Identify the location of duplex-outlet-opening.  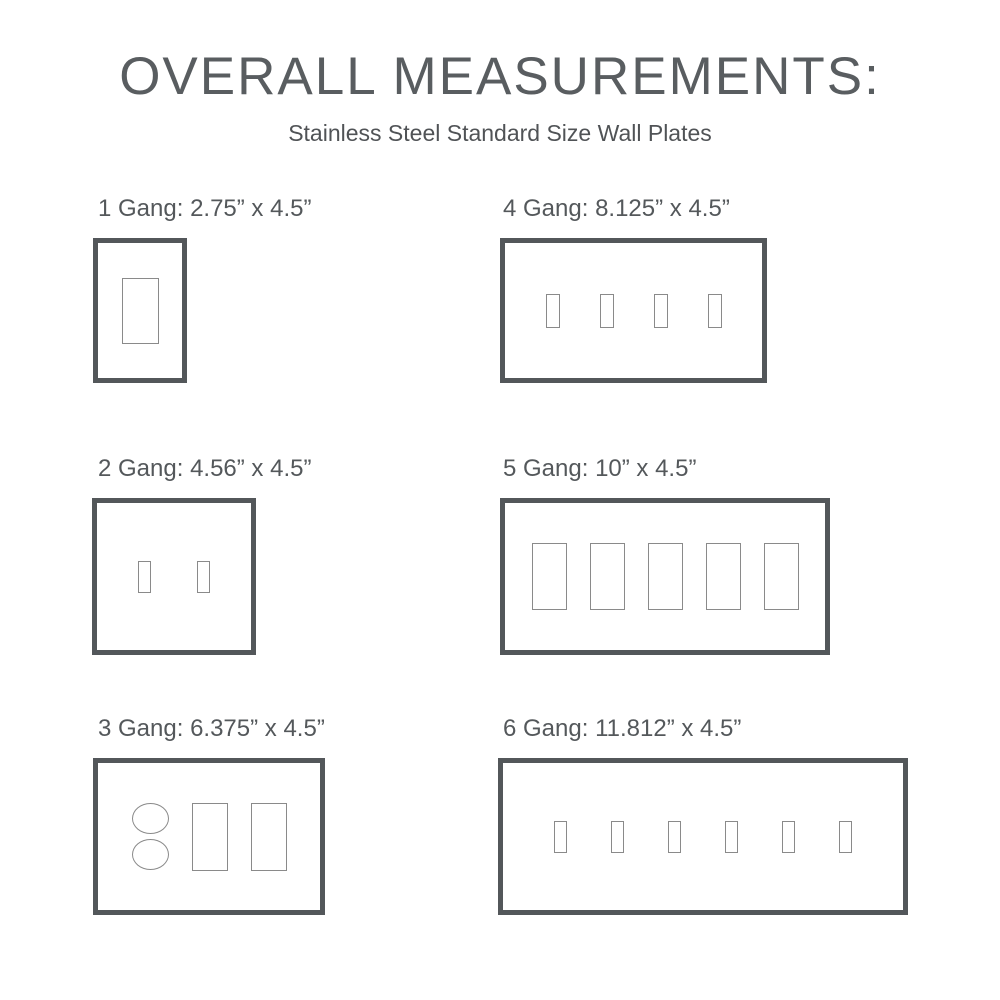
(150, 836).